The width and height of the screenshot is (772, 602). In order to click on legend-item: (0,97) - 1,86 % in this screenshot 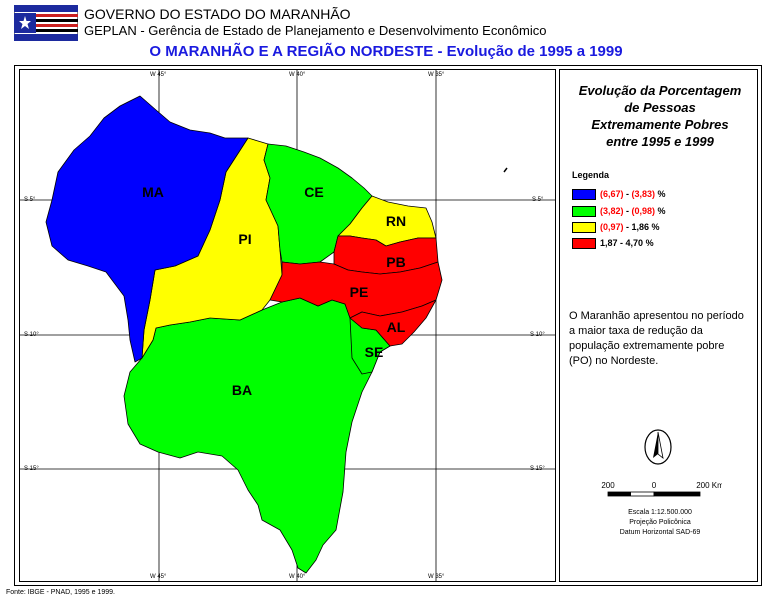, I will do `click(616, 227)`.